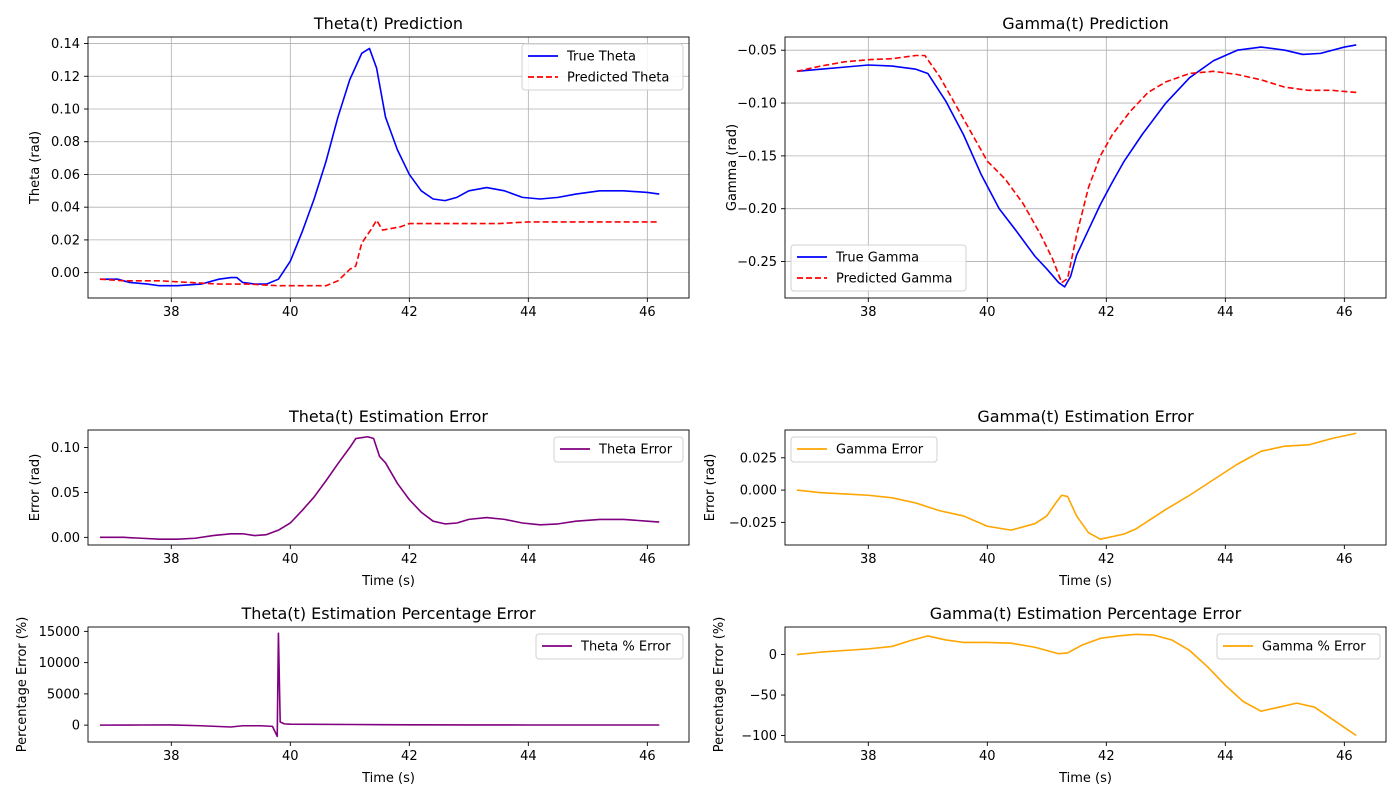 The image size is (1400, 800). What do you see at coordinates (388, 416) in the screenshot?
I see `chart-title: Theta(t) Estimation Error` at bounding box center [388, 416].